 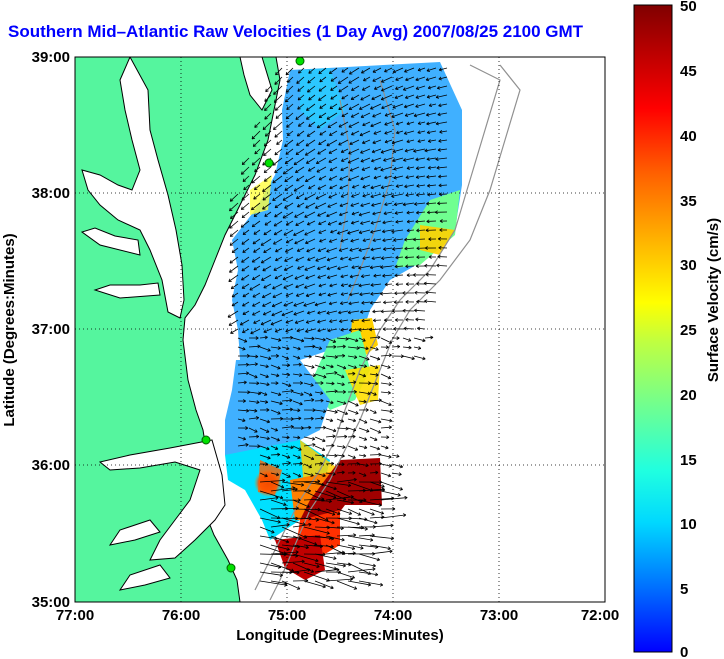 I want to click on station-marker, so click(x=231, y=568).